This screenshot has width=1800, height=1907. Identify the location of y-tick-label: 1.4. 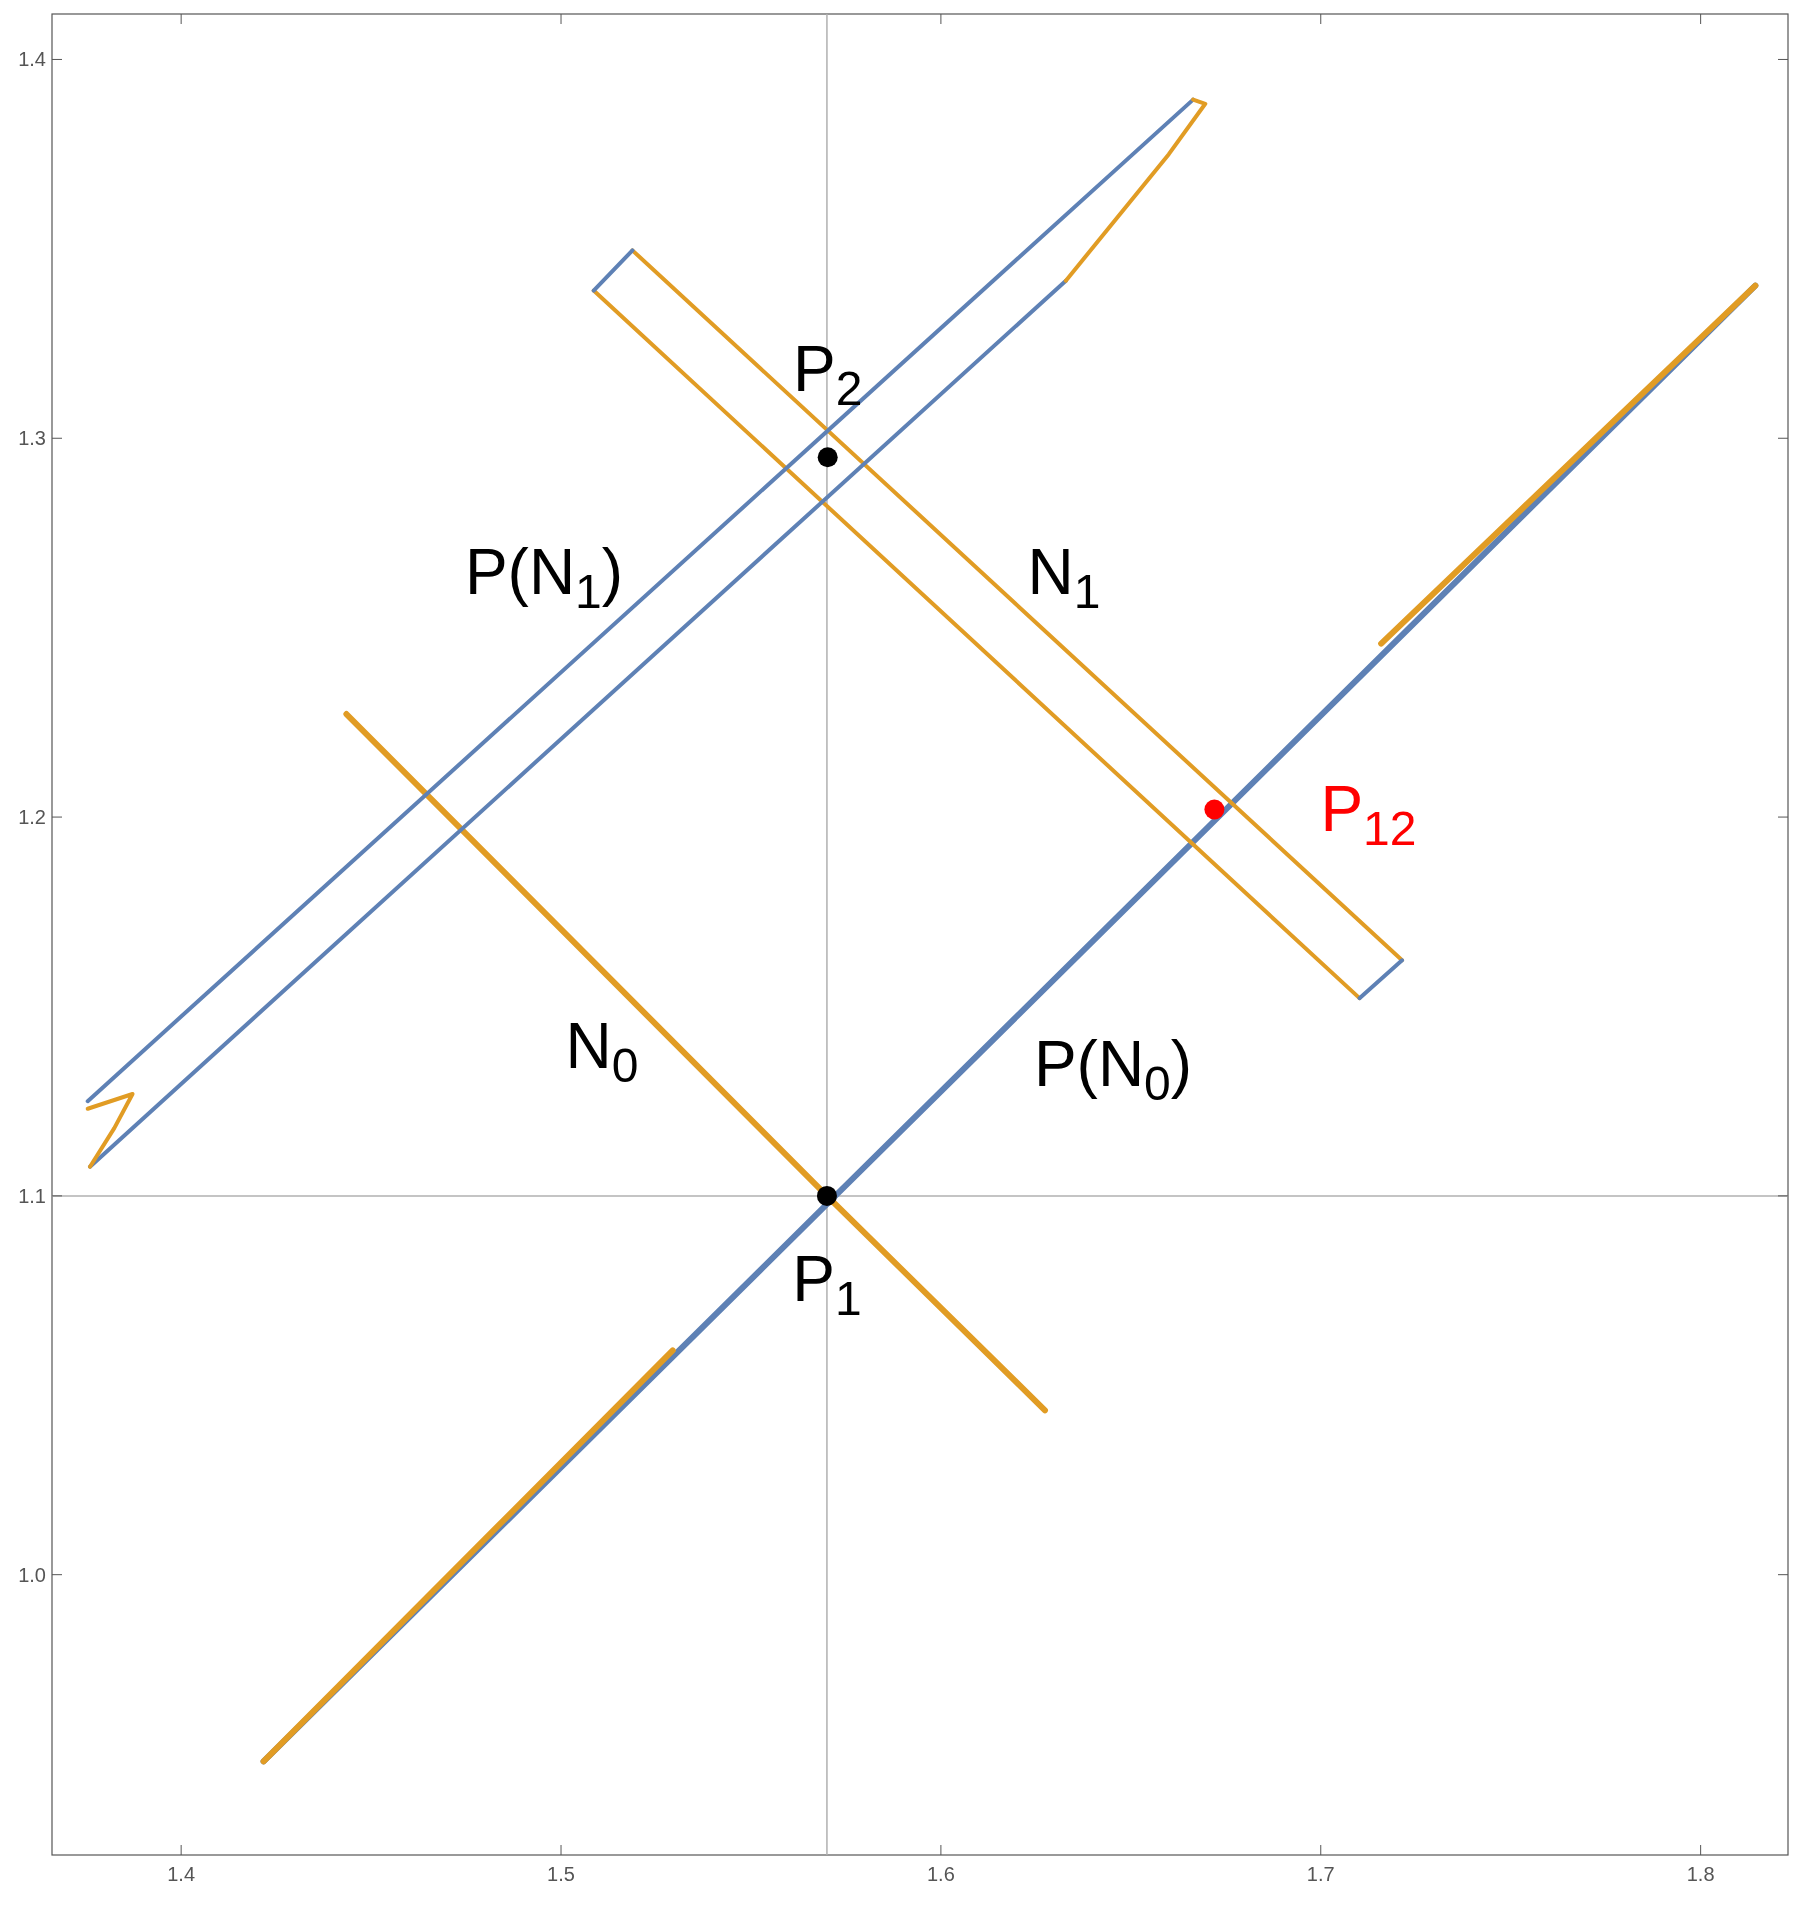
(32, 59).